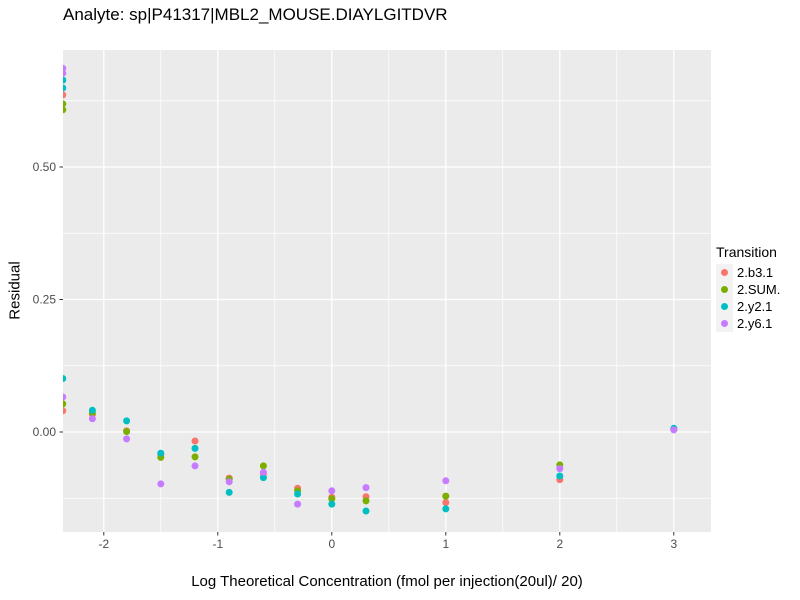 This screenshot has width=800, height=600. What do you see at coordinates (331, 544) in the screenshot?
I see `x-tick-label: 0` at bounding box center [331, 544].